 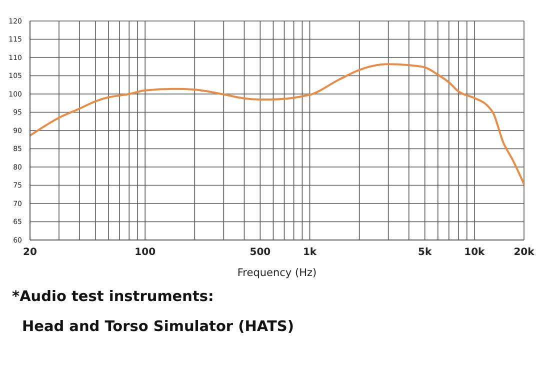 What do you see at coordinates (425, 252) in the screenshot?
I see `x-tick-label: 5k` at bounding box center [425, 252].